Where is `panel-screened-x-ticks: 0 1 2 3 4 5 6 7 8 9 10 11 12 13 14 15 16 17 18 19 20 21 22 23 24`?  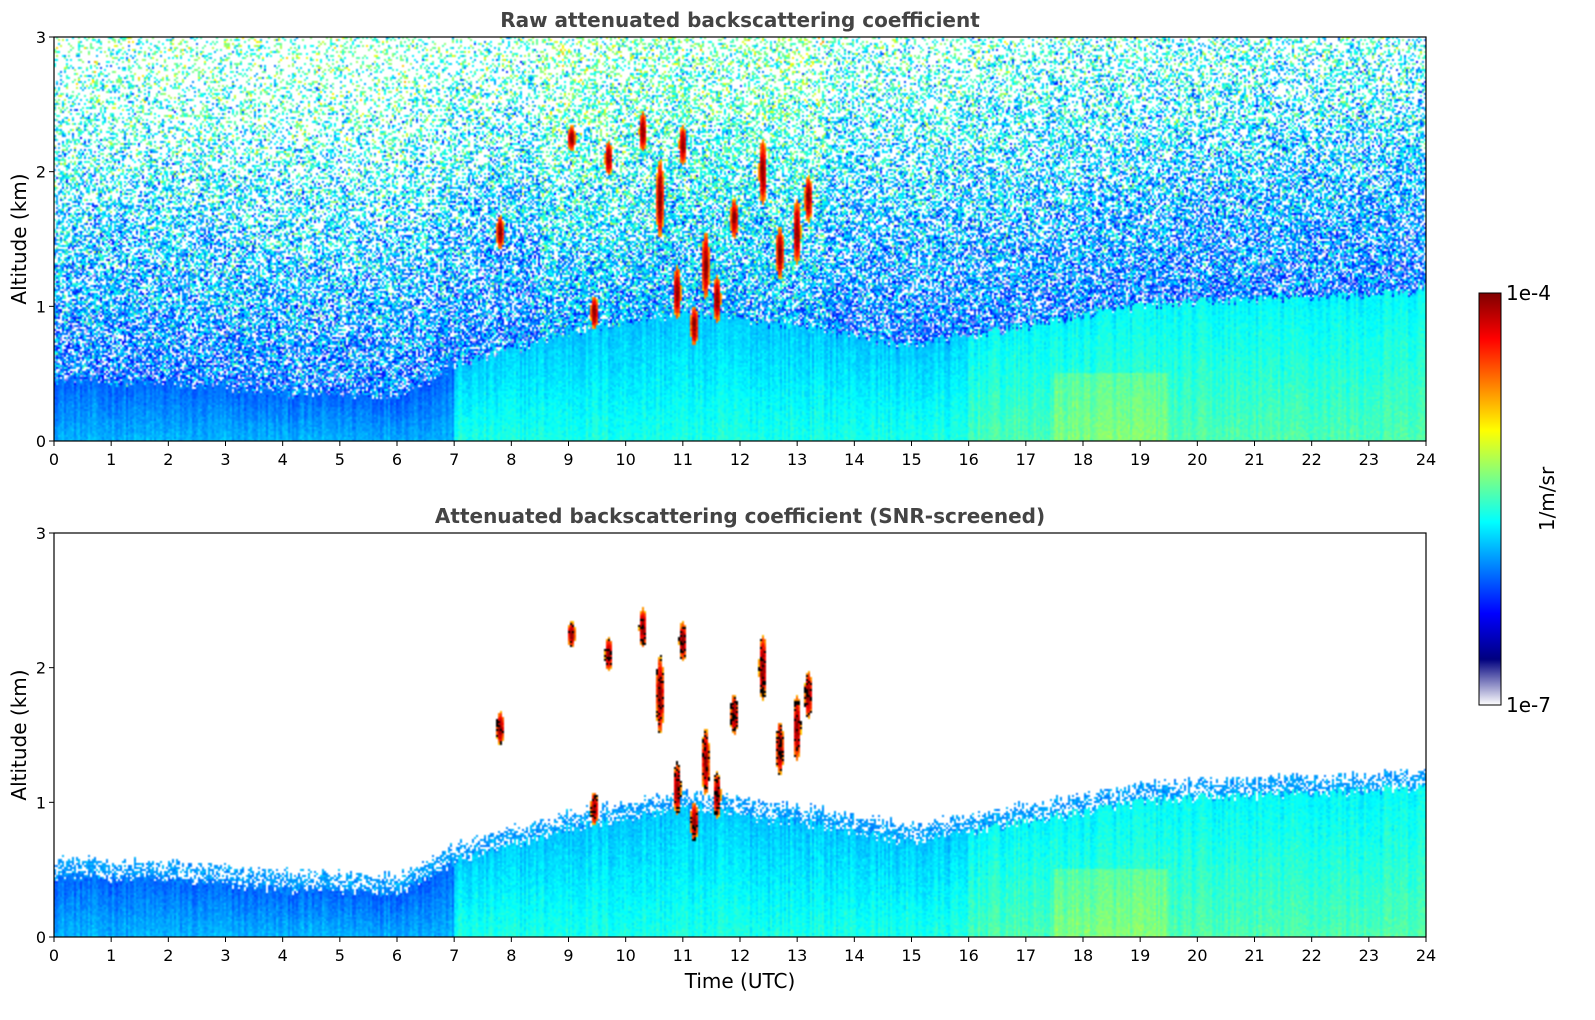
panel-screened-x-ticks: 0 1 2 3 4 5 6 7 8 9 10 11 12 13 14 15 16 17 18 19 20 21 22 23 24 is located at coordinates (742, 951).